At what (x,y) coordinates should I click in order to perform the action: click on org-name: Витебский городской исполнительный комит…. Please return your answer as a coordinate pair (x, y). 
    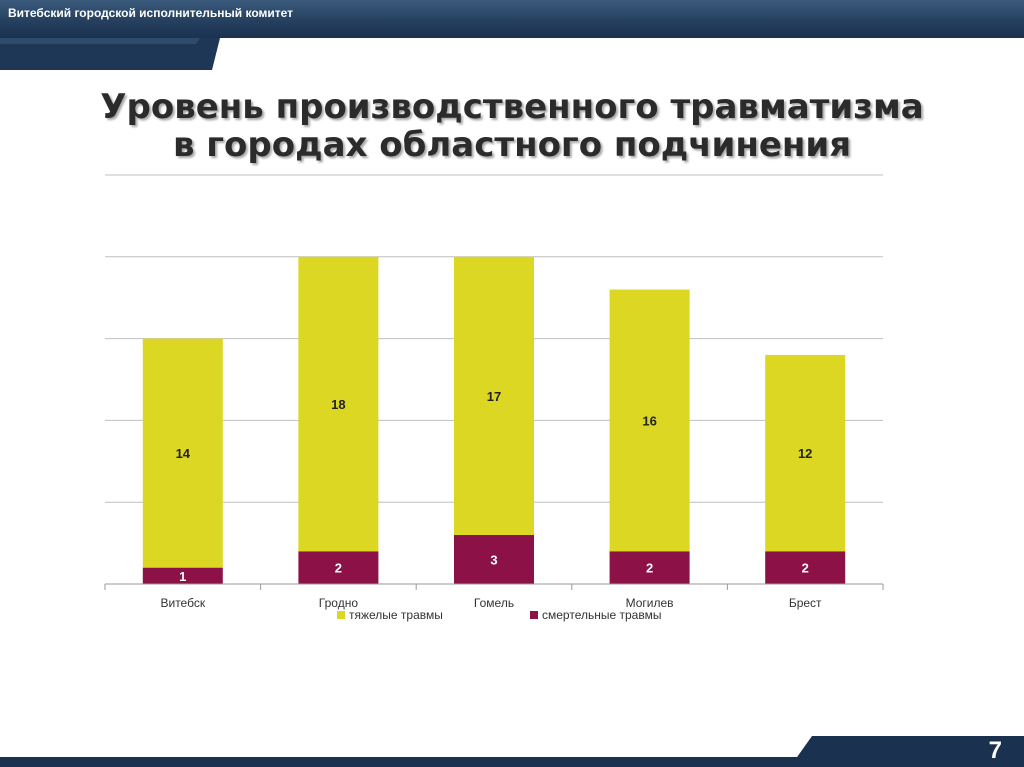
    Looking at the image, I should click on (151, 13).